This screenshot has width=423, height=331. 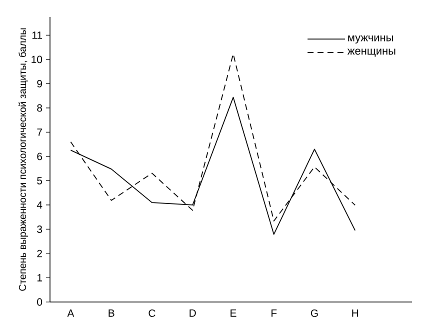 What do you see at coordinates (37, 35) in the screenshot?
I see `y-tick-label: 11` at bounding box center [37, 35].